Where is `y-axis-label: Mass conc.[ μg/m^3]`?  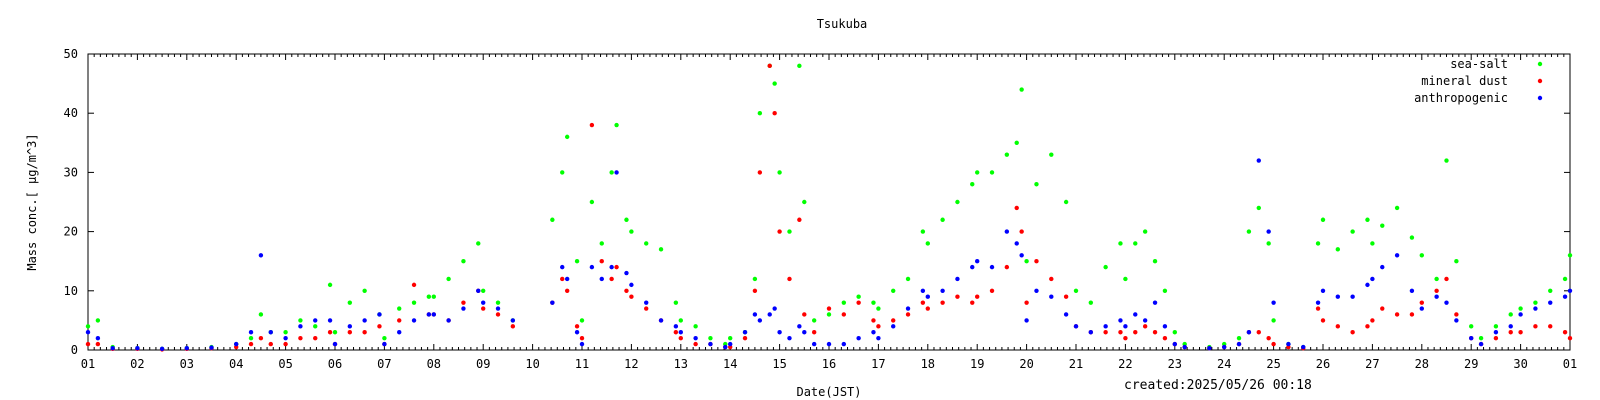 y-axis-label: Mass conc.[ μg/m^3] is located at coordinates (32, 201).